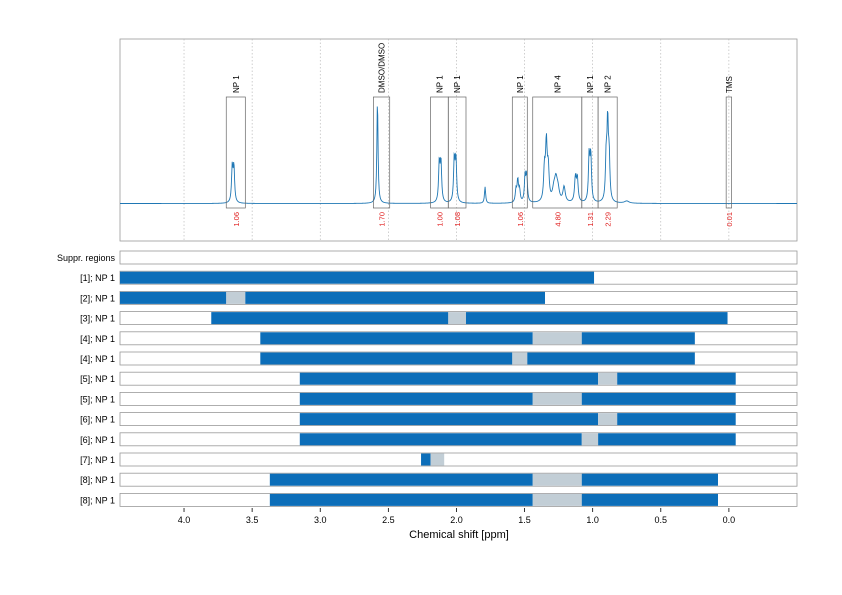  I want to click on region-row: Suppr. regions, so click(427, 257).